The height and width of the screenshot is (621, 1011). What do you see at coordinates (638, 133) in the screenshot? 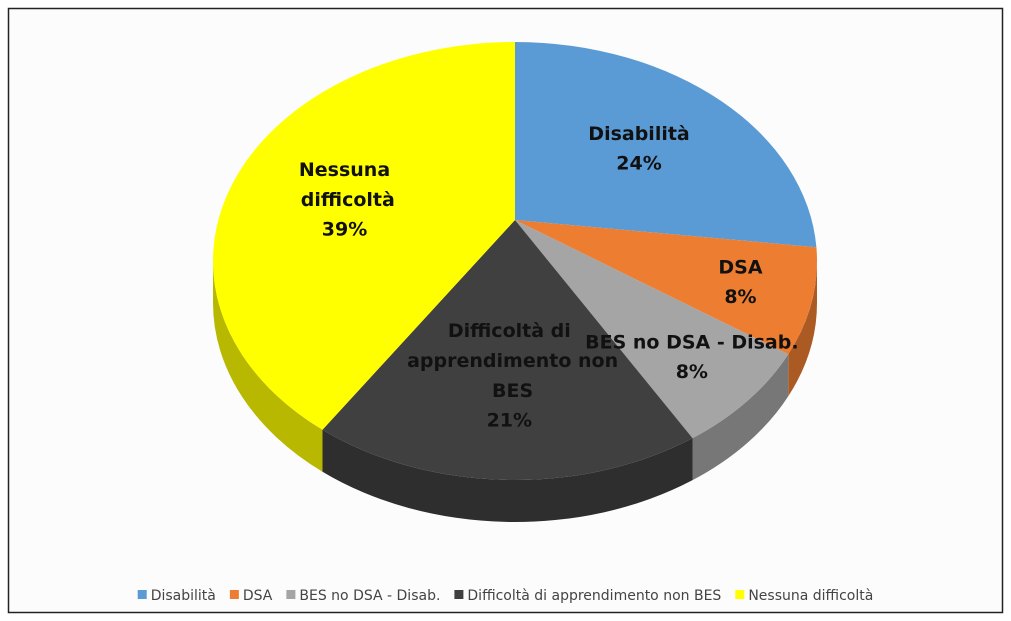
I see `data-label-name: Disabilità` at bounding box center [638, 133].